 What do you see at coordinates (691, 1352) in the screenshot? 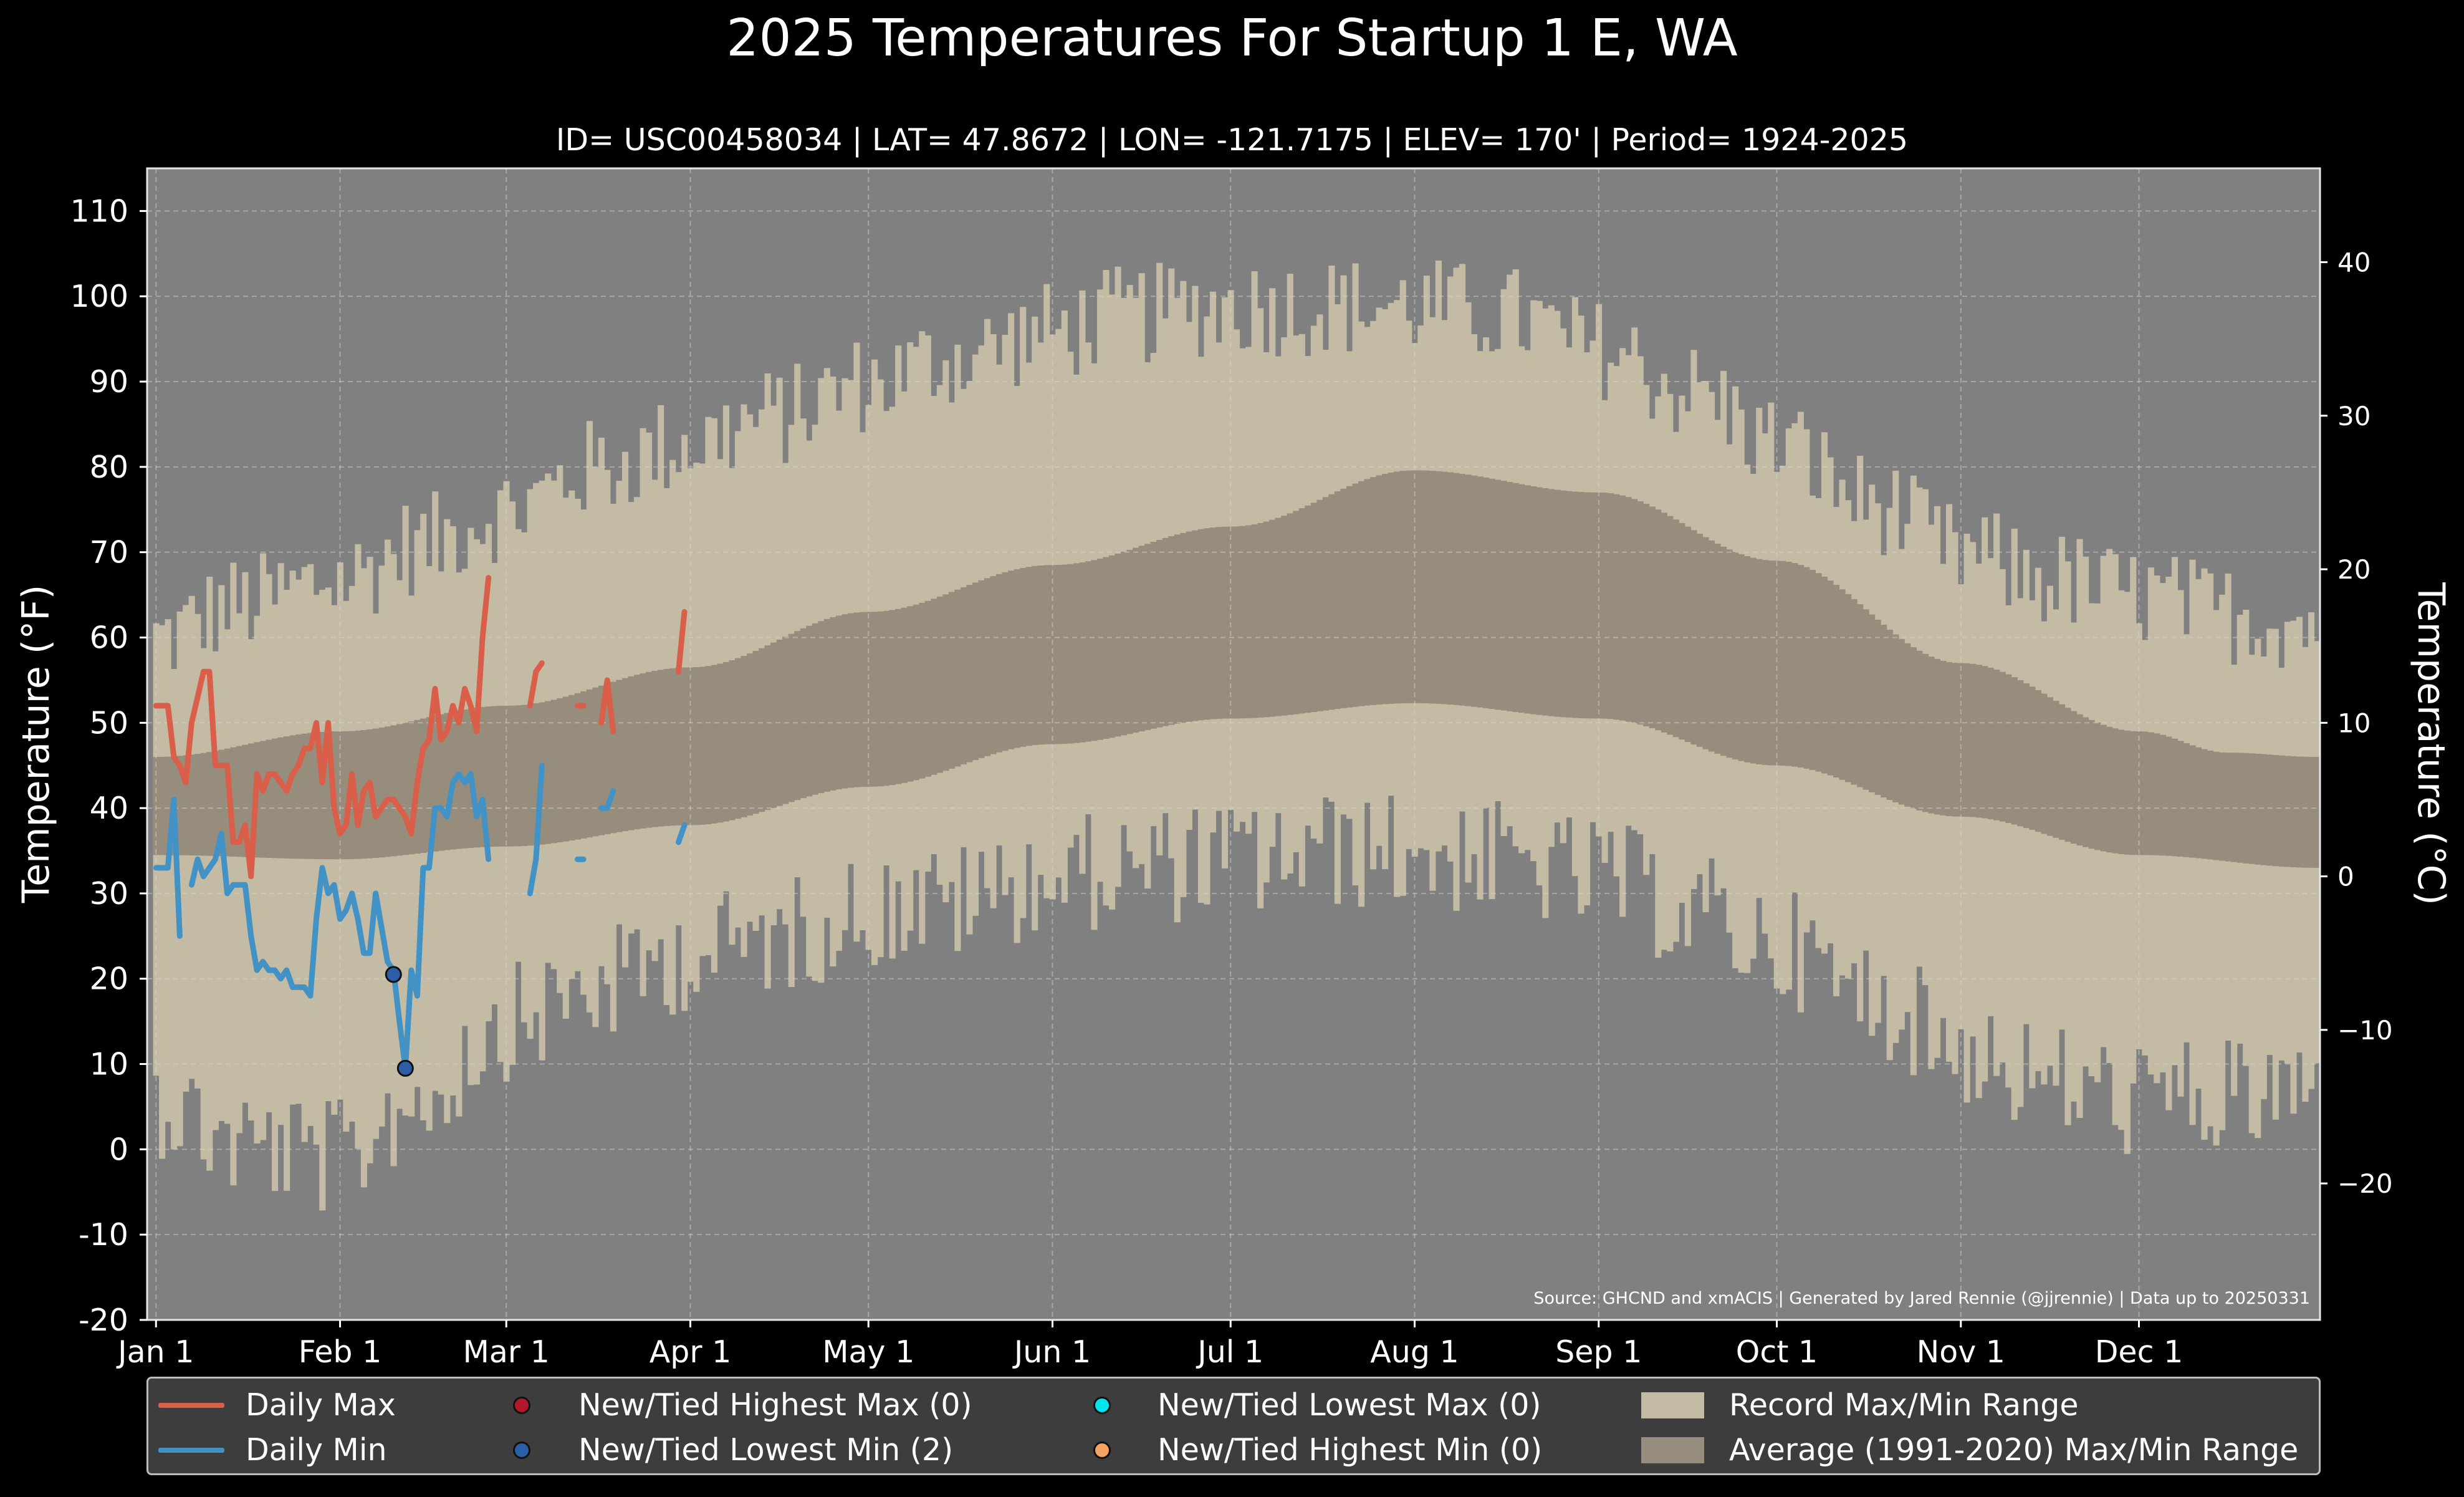
I see `x-tick-label: Apr 1` at bounding box center [691, 1352].